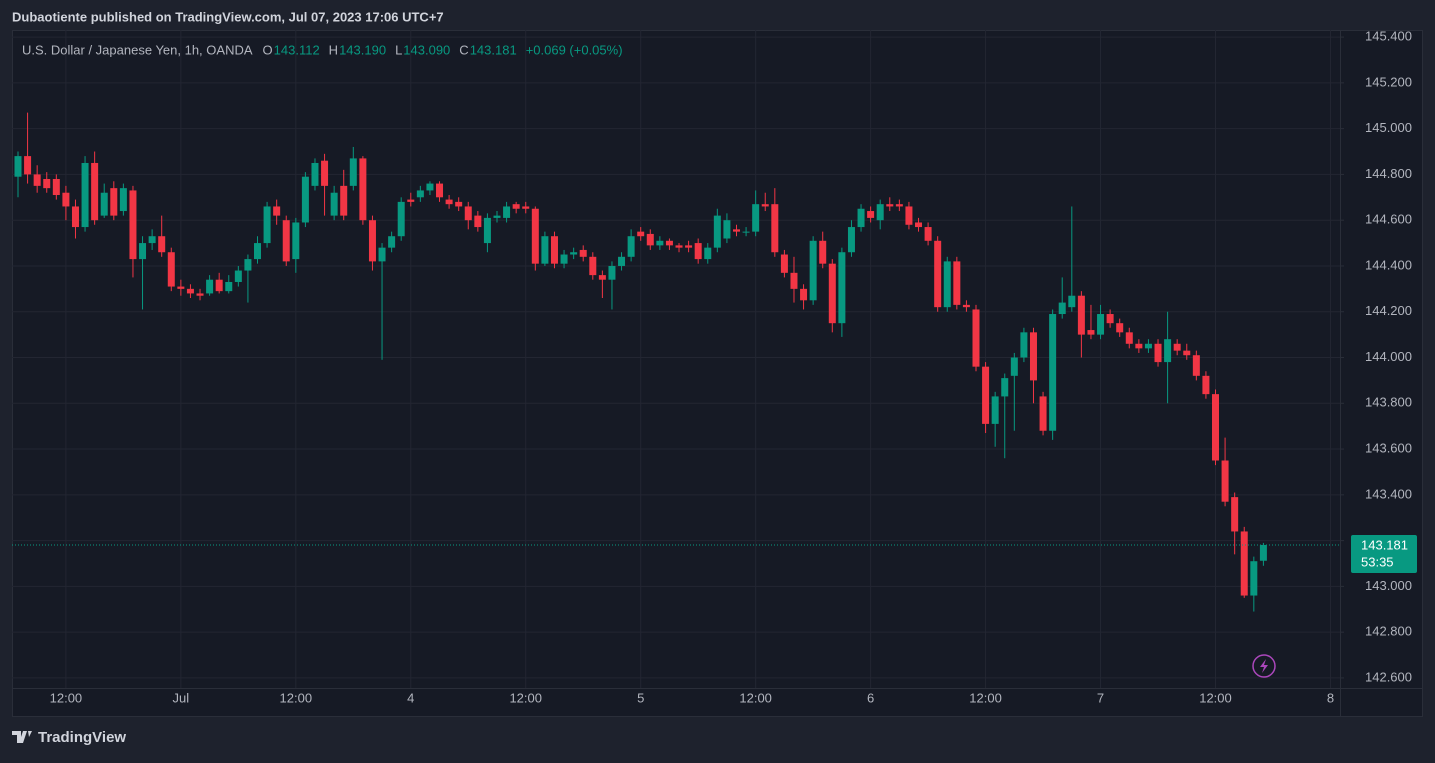 The height and width of the screenshot is (763, 1435). I want to click on y-tick-label: 144.000, so click(1388, 356).